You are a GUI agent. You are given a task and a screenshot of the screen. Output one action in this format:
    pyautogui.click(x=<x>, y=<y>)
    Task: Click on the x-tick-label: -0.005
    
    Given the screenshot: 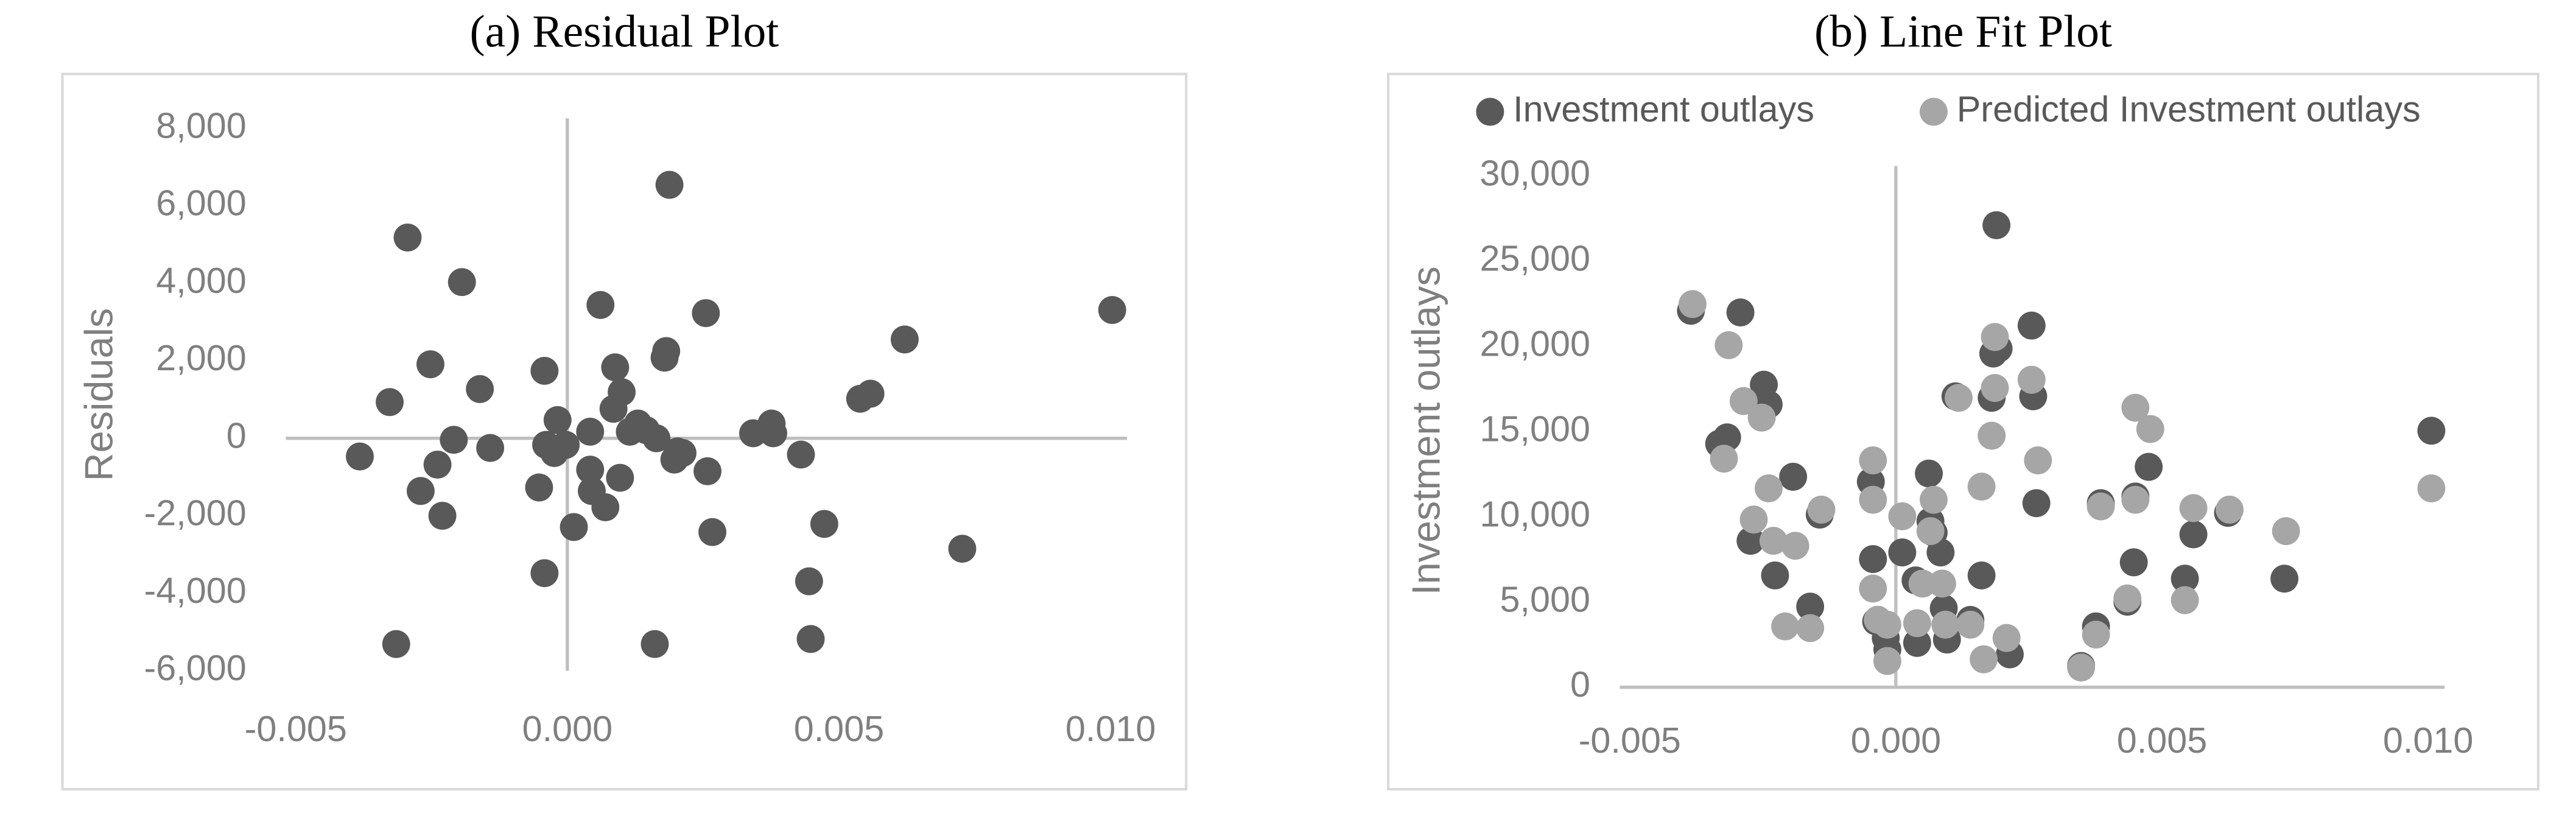 What is the action you would take?
    pyautogui.click(x=1630, y=740)
    